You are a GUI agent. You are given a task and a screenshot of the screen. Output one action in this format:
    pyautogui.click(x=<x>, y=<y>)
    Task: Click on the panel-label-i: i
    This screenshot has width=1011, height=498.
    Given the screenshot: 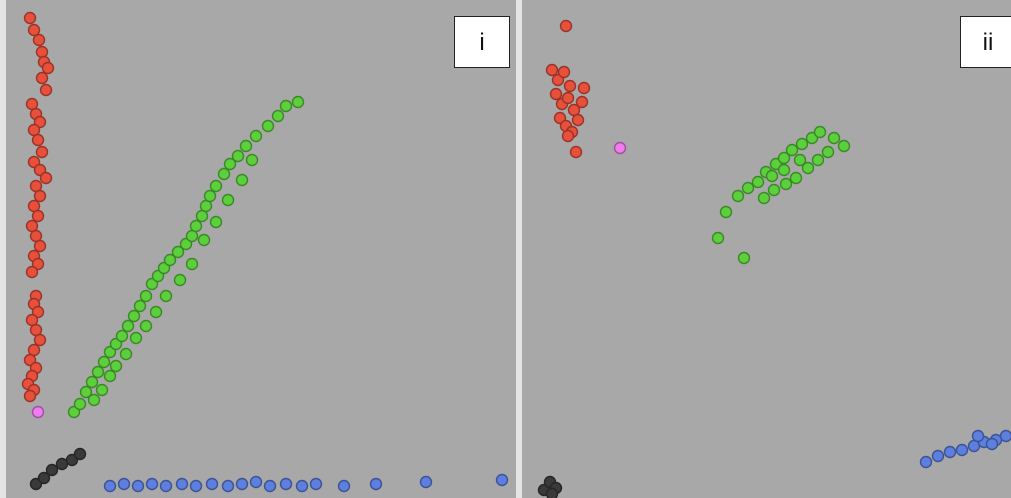 What is the action you would take?
    pyautogui.click(x=482, y=42)
    